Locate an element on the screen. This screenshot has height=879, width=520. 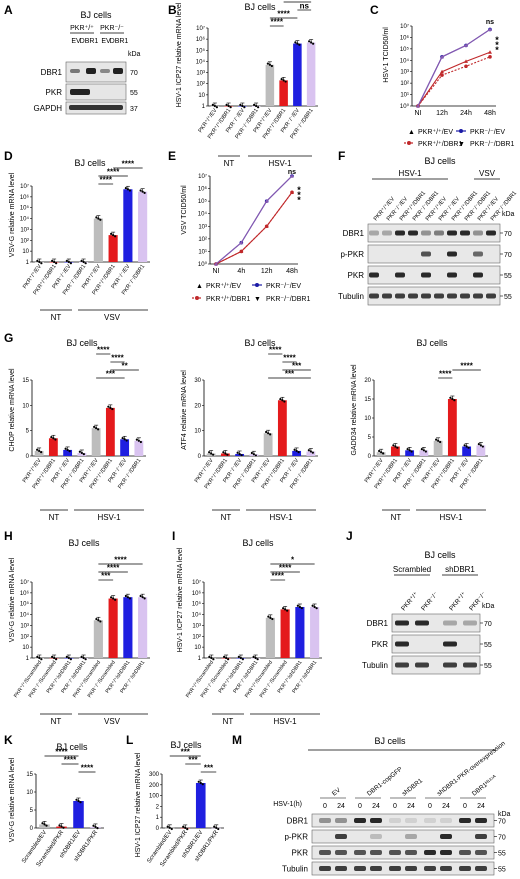
group-label: DBR1-copGFP is located at coordinates (385, 782).